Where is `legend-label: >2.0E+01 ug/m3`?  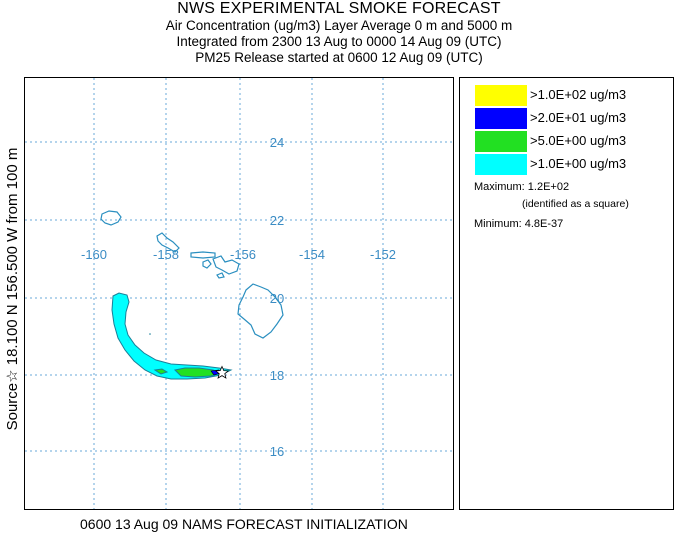
legend-label: >2.0E+01 ug/m3 is located at coordinates (578, 117).